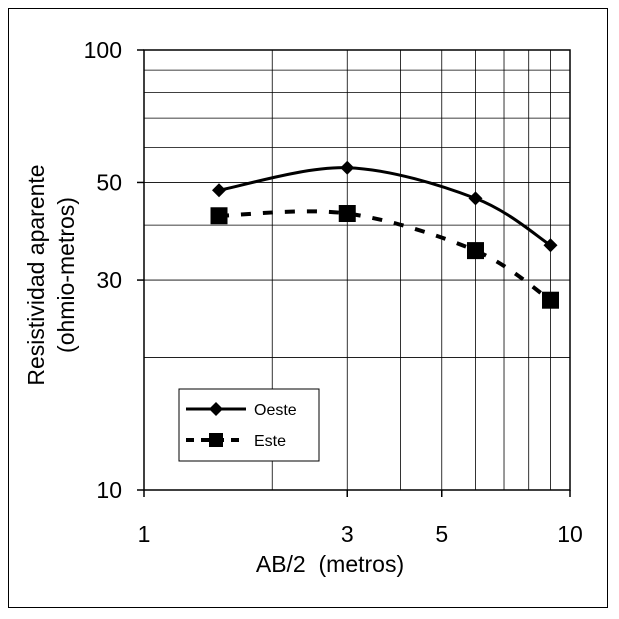 The height and width of the screenshot is (619, 619). I want to click on series-layer, so click(385, 234).